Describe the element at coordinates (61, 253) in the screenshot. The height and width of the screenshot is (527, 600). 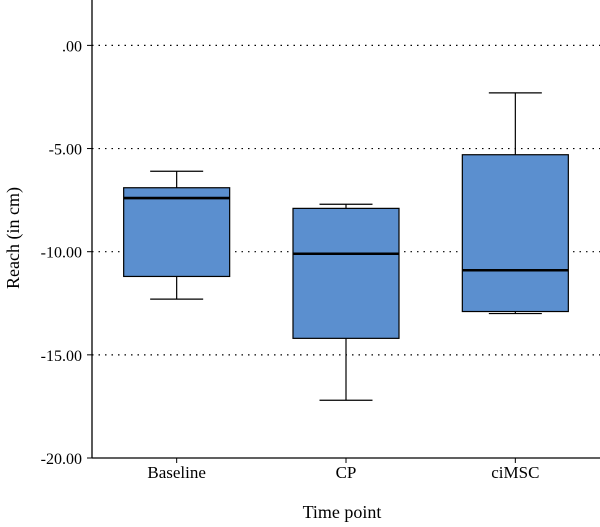
I see `y-tick-label: -10.00` at that location.